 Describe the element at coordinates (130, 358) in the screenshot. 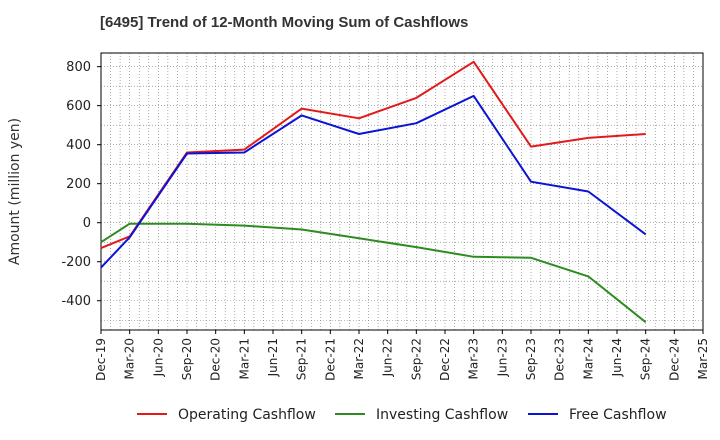

I see `x-tick-label: Mar-20` at that location.